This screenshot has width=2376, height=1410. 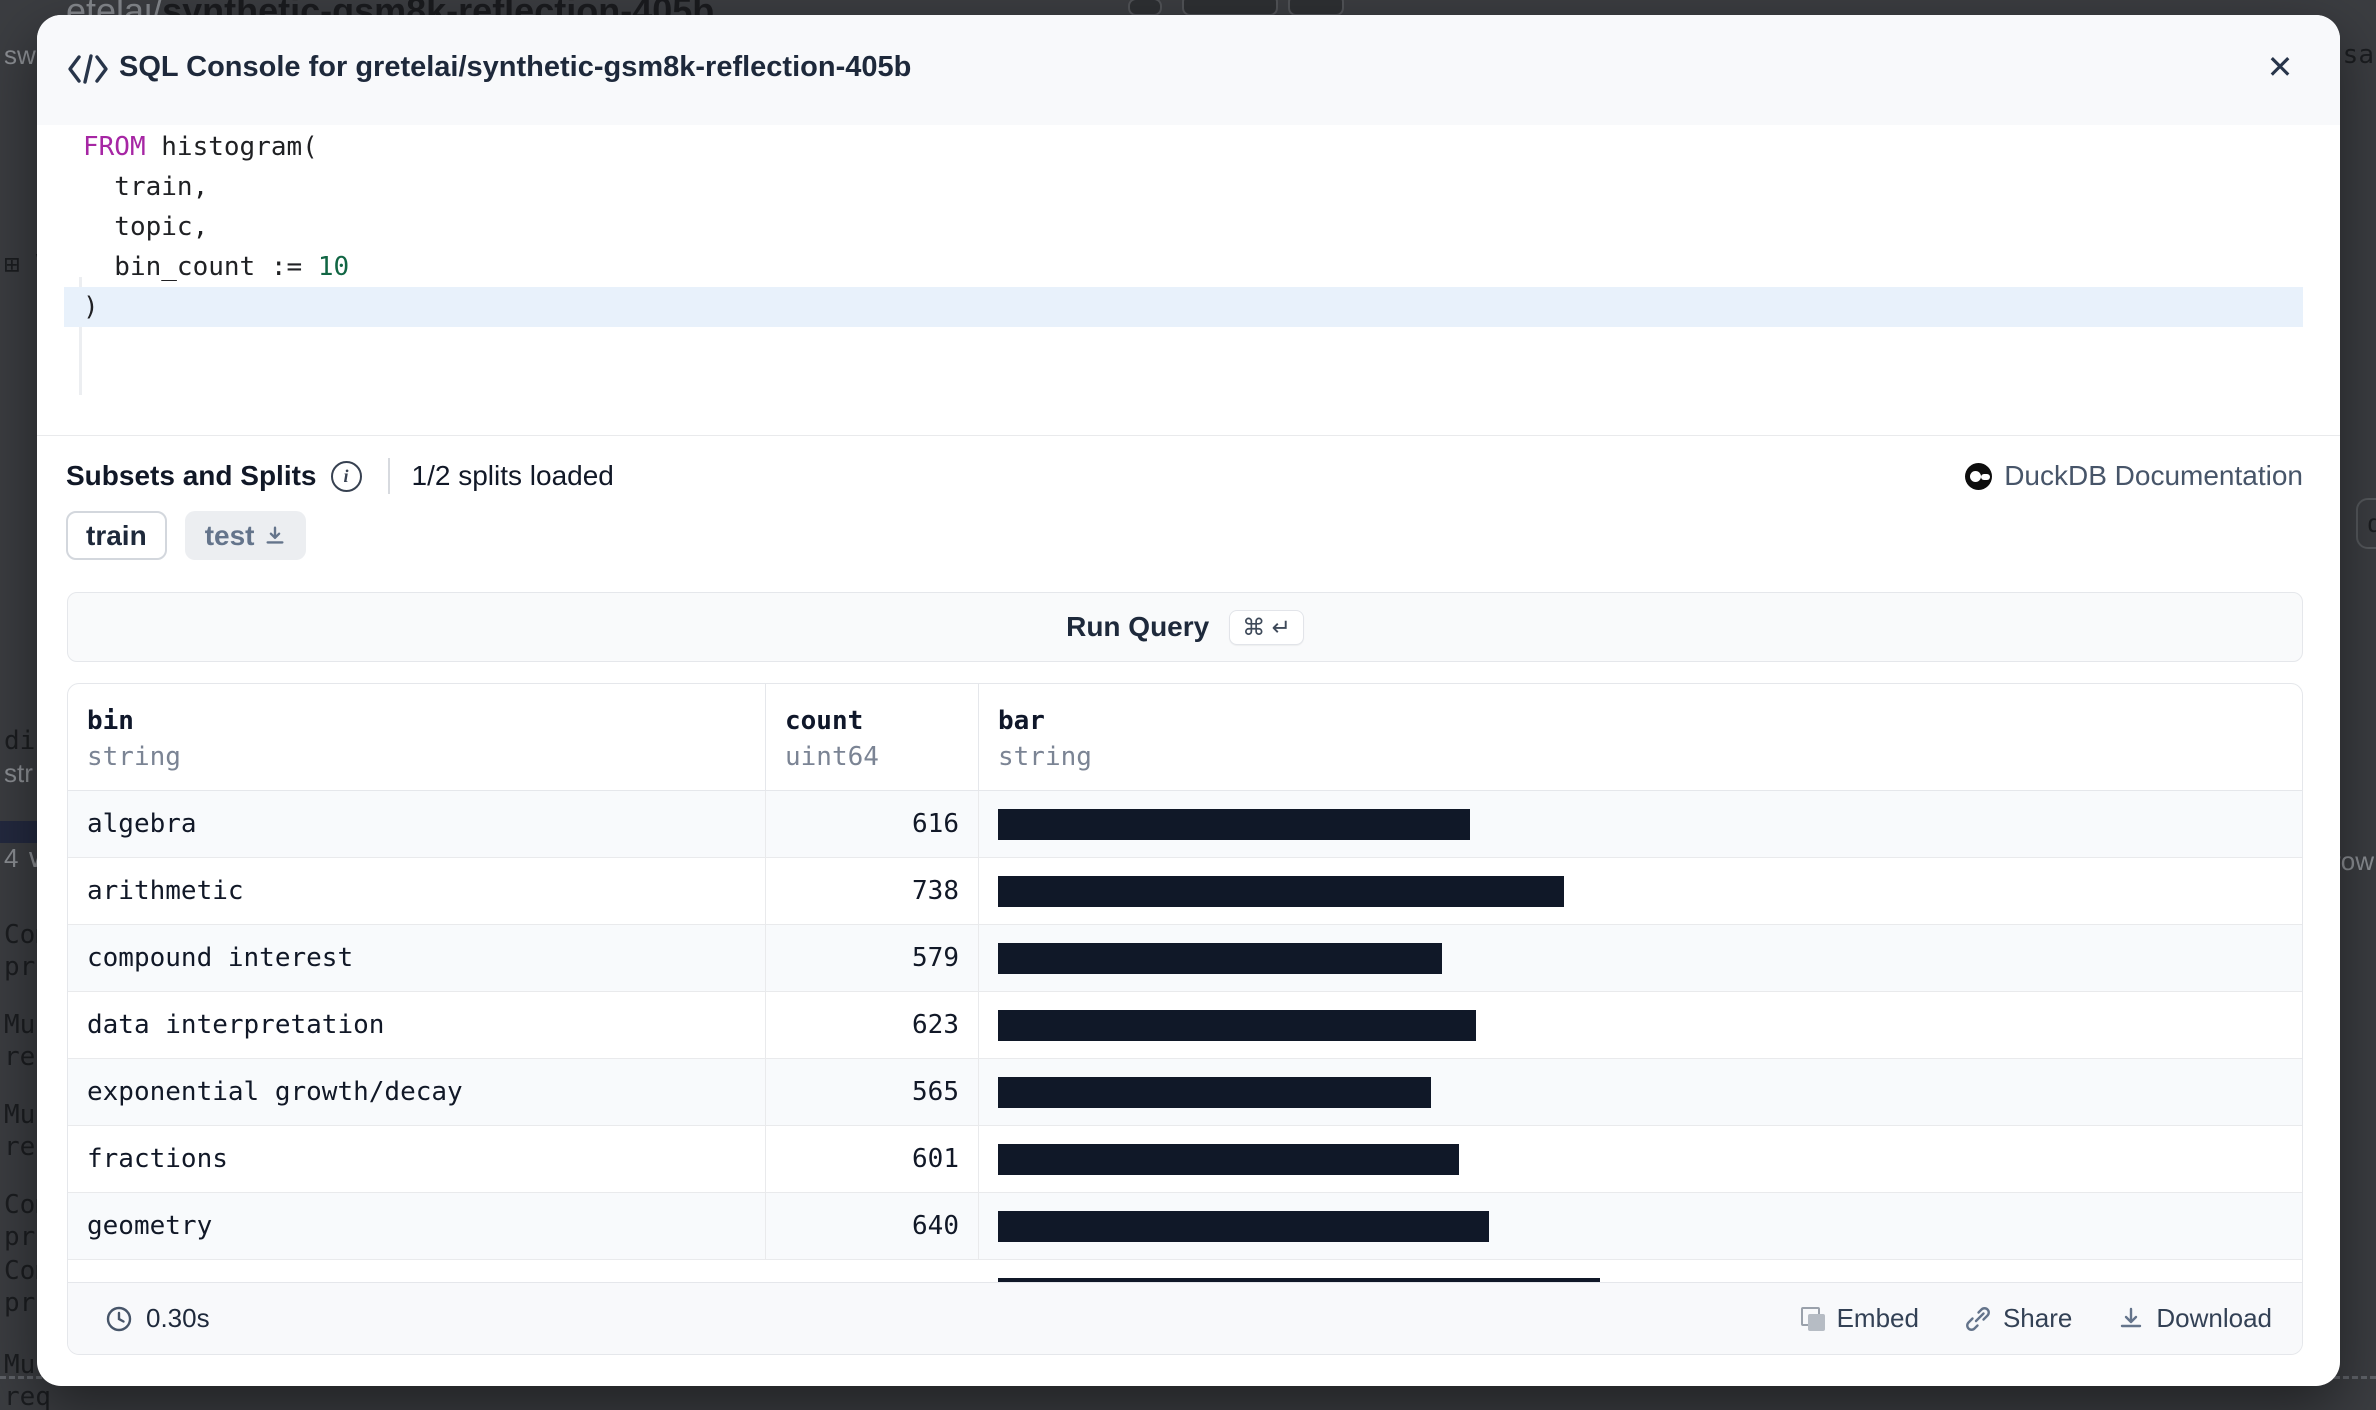 I want to click on table-row: compound interest 579, so click(x=1185, y=958).